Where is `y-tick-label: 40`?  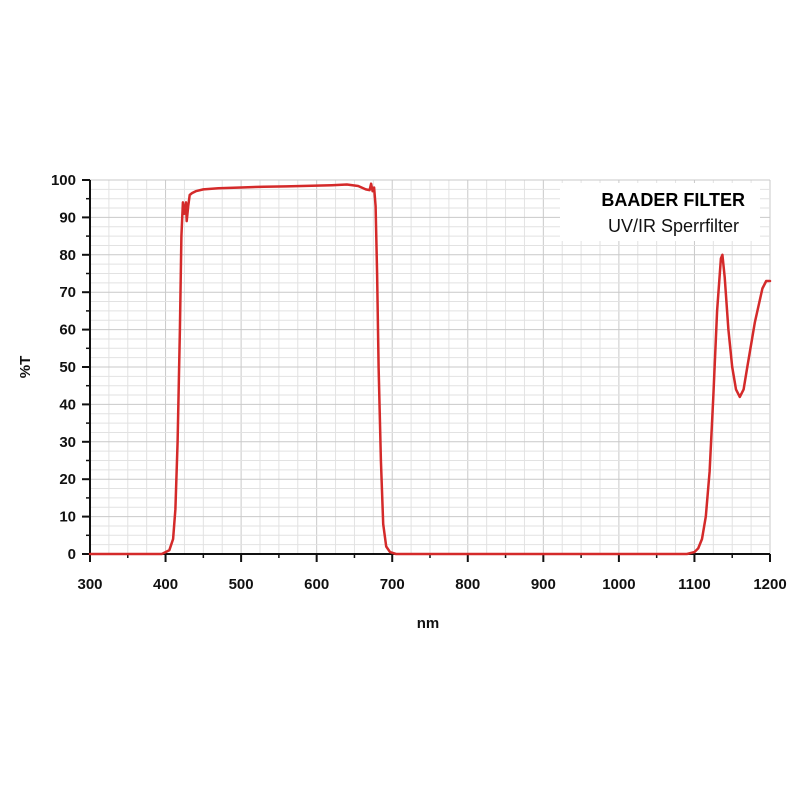
y-tick-label: 40 is located at coordinates (67, 404).